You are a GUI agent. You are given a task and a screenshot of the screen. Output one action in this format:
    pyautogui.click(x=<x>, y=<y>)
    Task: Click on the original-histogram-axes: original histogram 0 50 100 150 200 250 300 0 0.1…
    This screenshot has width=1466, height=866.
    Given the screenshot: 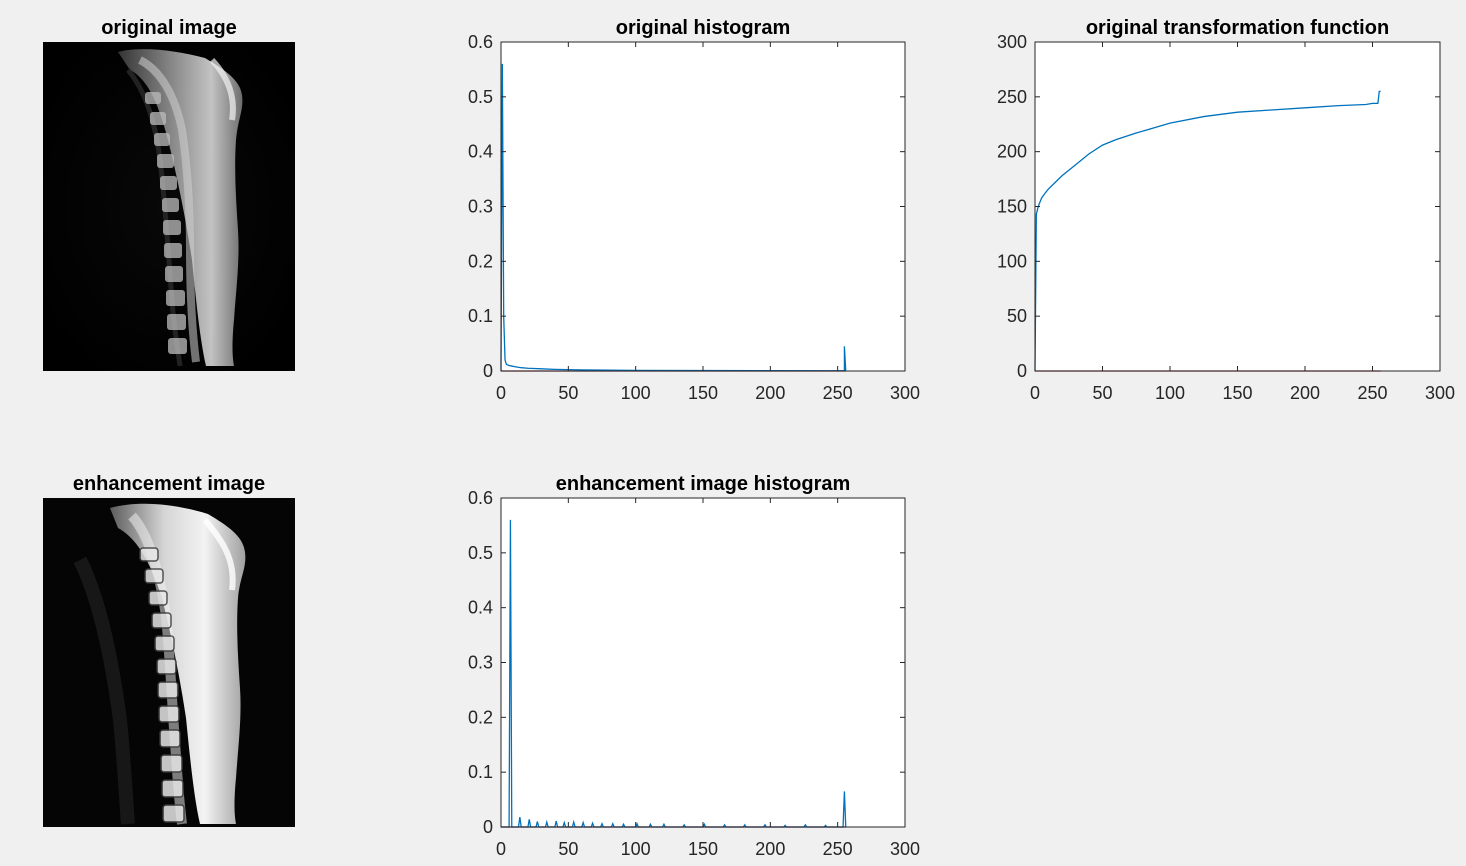 What is the action you would take?
    pyautogui.click(x=694, y=210)
    